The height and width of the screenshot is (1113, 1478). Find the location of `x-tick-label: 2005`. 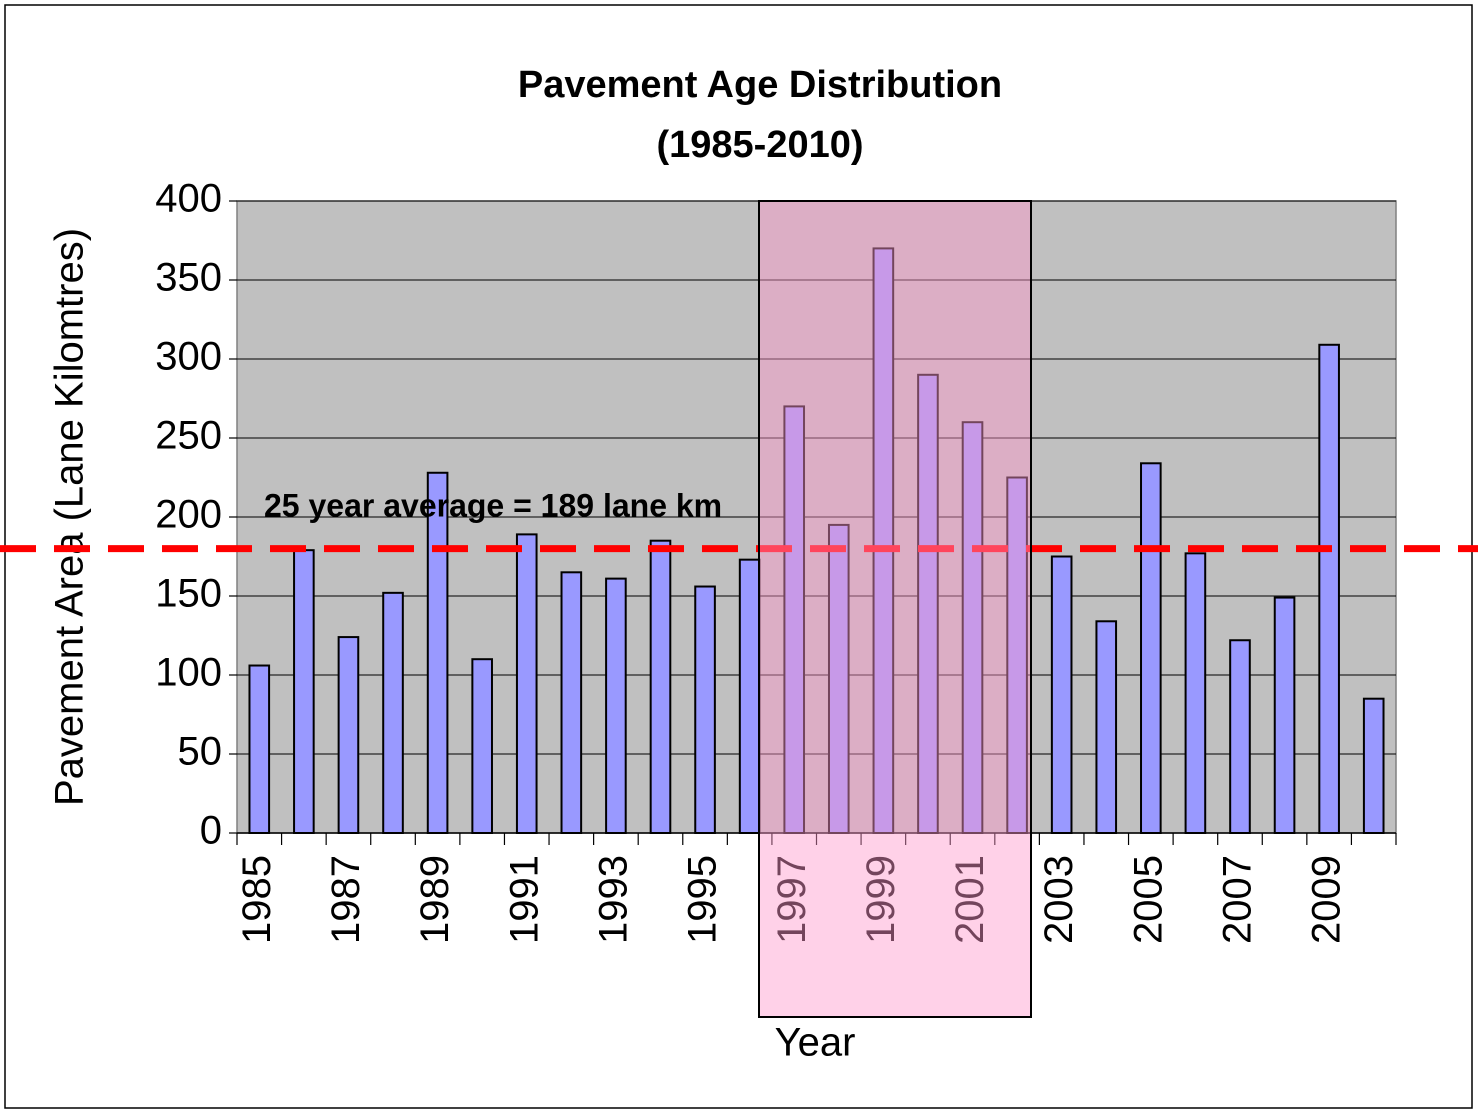

x-tick-label: 2005 is located at coordinates (1148, 899).